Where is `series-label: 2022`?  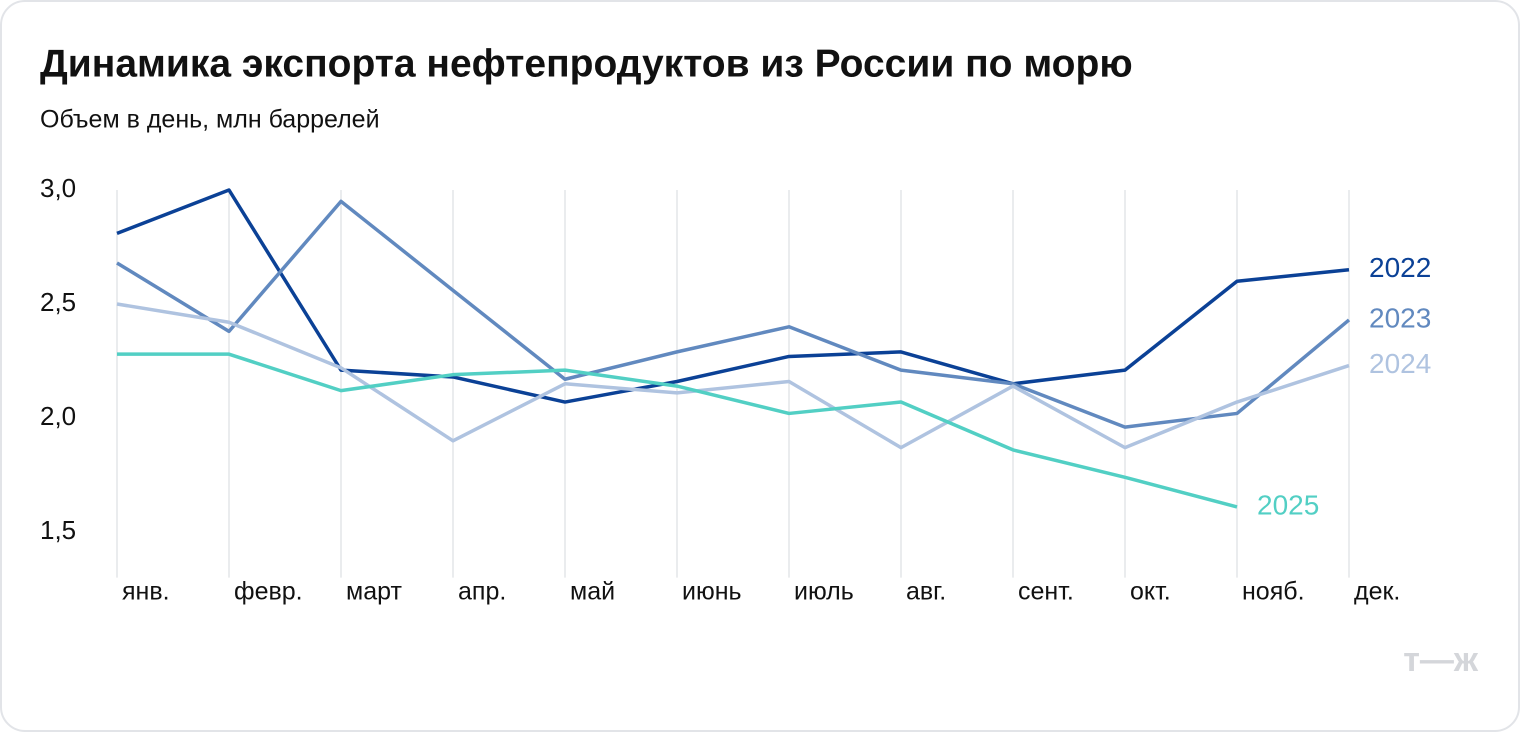
series-label: 2022 is located at coordinates (1400, 267).